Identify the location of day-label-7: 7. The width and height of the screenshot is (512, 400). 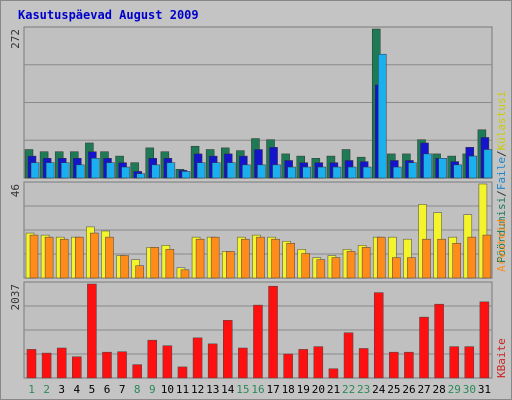
(122, 389).